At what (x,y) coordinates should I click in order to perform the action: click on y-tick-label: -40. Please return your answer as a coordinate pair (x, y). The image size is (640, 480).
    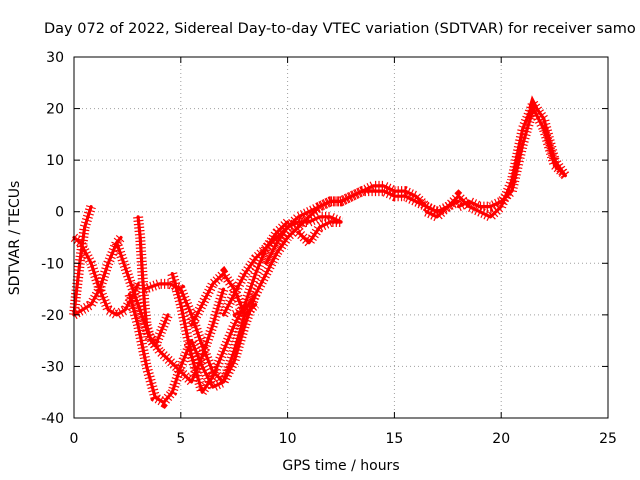
    Looking at the image, I should click on (52, 419).